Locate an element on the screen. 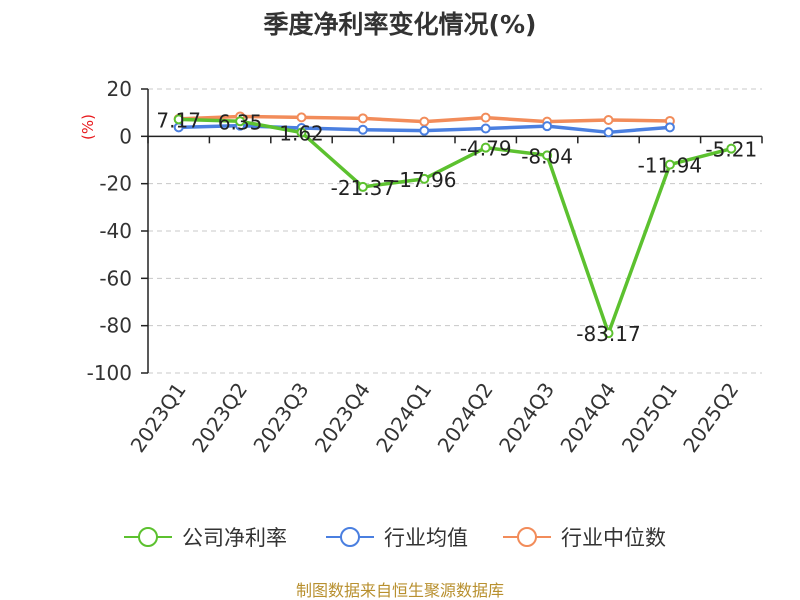 The image size is (800, 600). legend: 公司净利率 行业均值 行业中位数 is located at coordinates (395, 538).